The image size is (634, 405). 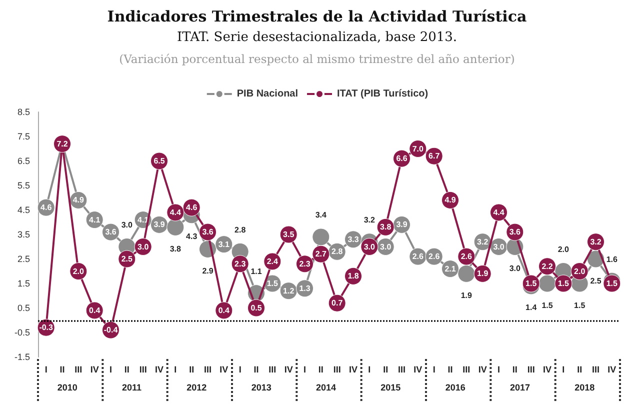 What do you see at coordinates (418, 149) in the screenshot?
I see `data-label: 7.0` at bounding box center [418, 149].